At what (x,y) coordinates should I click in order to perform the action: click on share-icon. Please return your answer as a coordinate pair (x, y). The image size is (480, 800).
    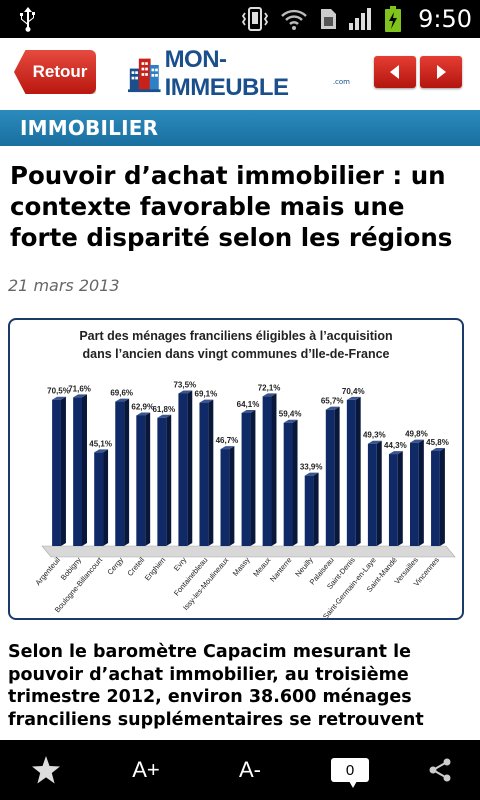
    Looking at the image, I should click on (440, 770).